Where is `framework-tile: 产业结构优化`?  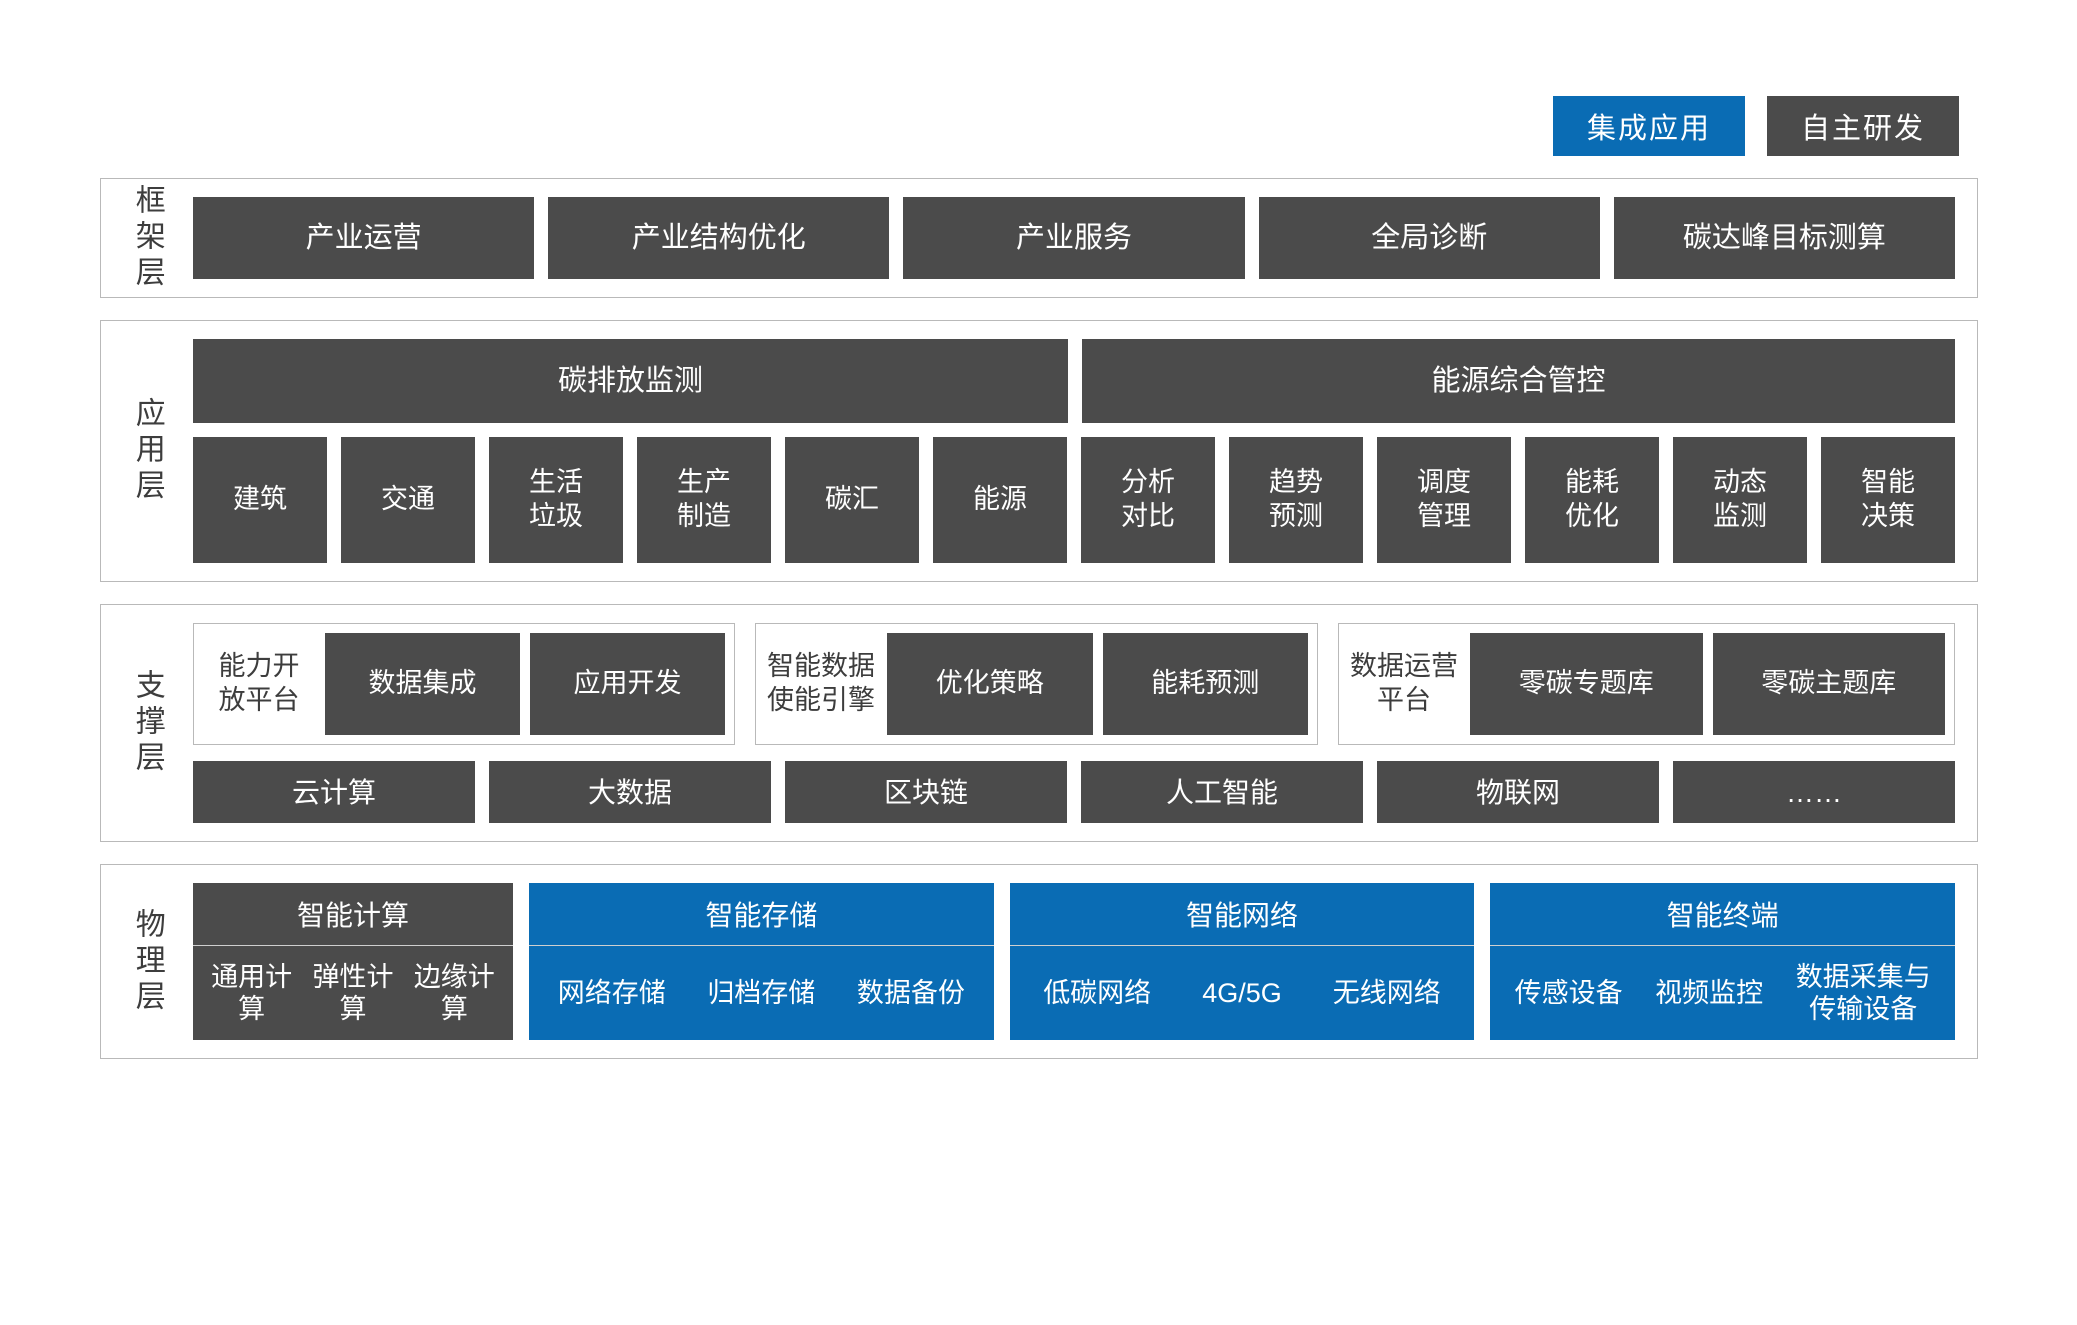 framework-tile: 产业结构优化 is located at coordinates (719, 238).